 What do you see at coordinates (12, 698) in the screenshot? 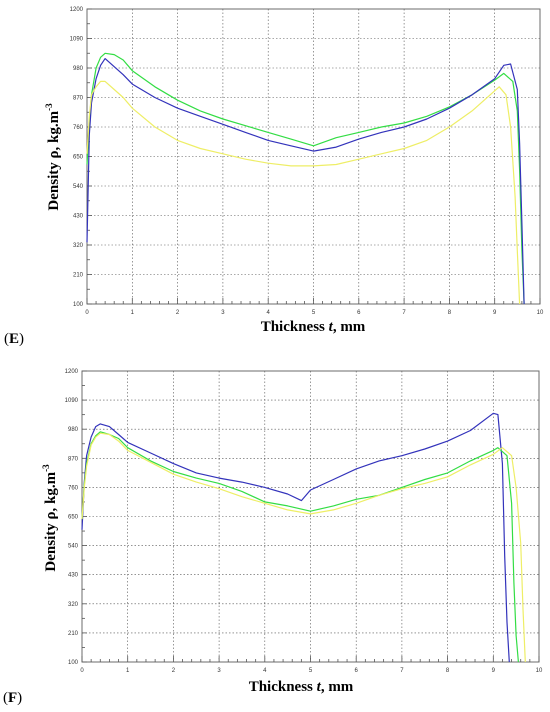
I see `panel-label-f: (F)` at bounding box center [12, 698].